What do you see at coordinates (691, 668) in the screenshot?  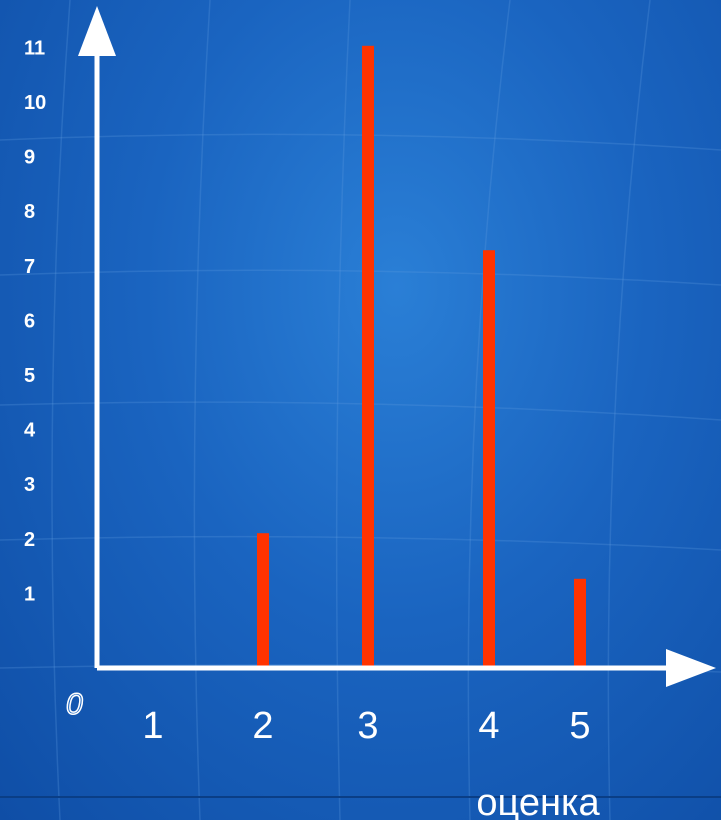 I see `x-axis-arrow` at bounding box center [691, 668].